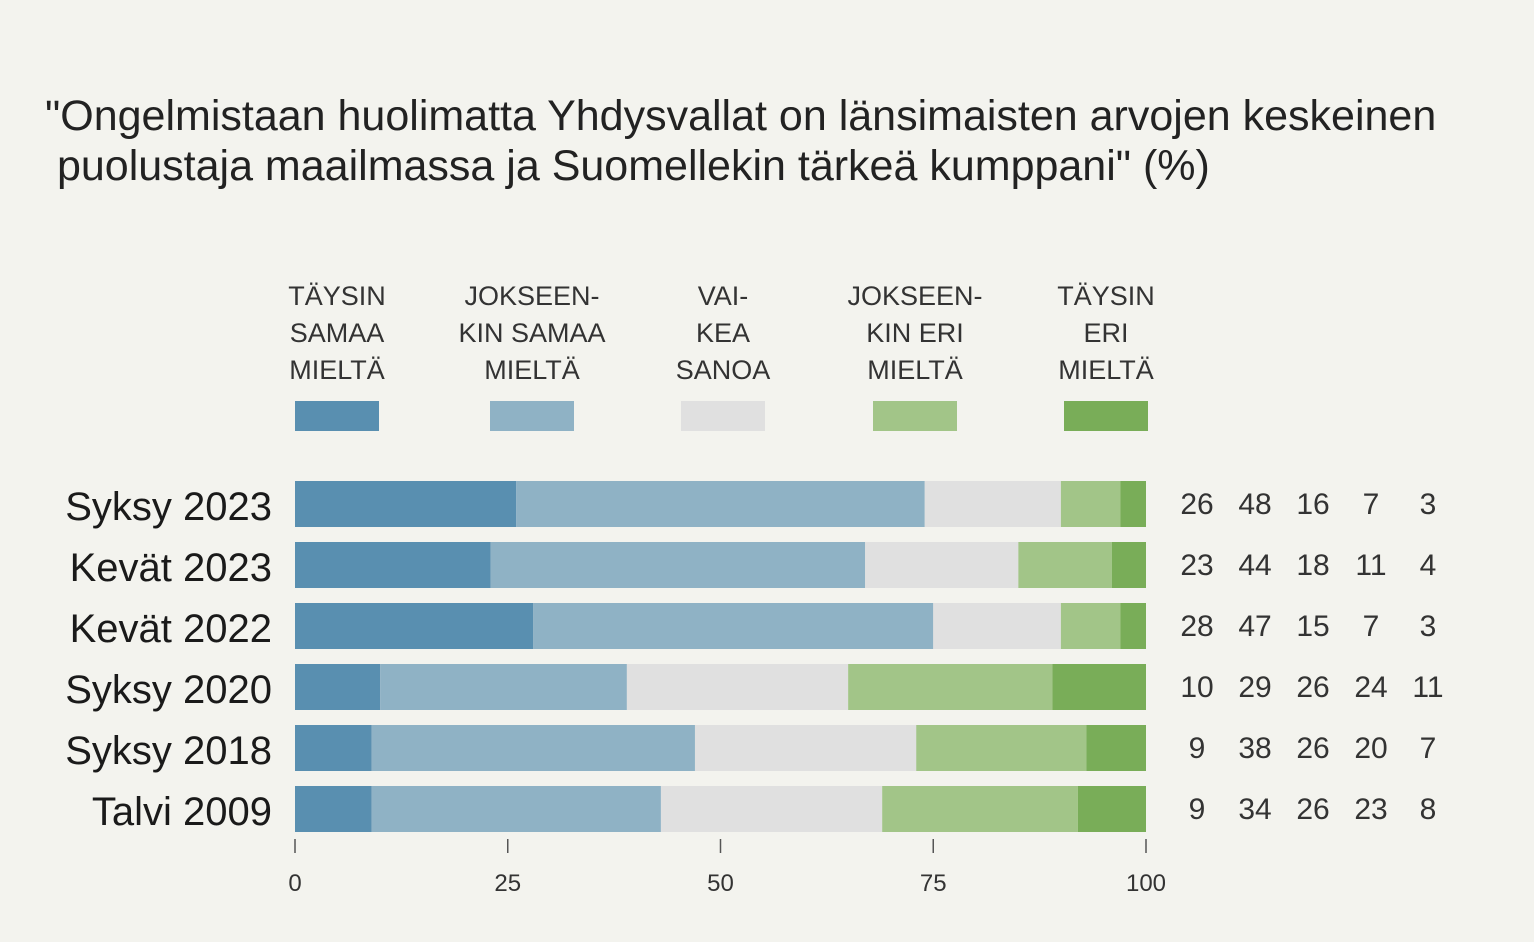 This screenshot has height=942, width=1534. Describe the element at coordinates (182, 812) in the screenshot. I see `row-label: Talvi 2009` at that location.